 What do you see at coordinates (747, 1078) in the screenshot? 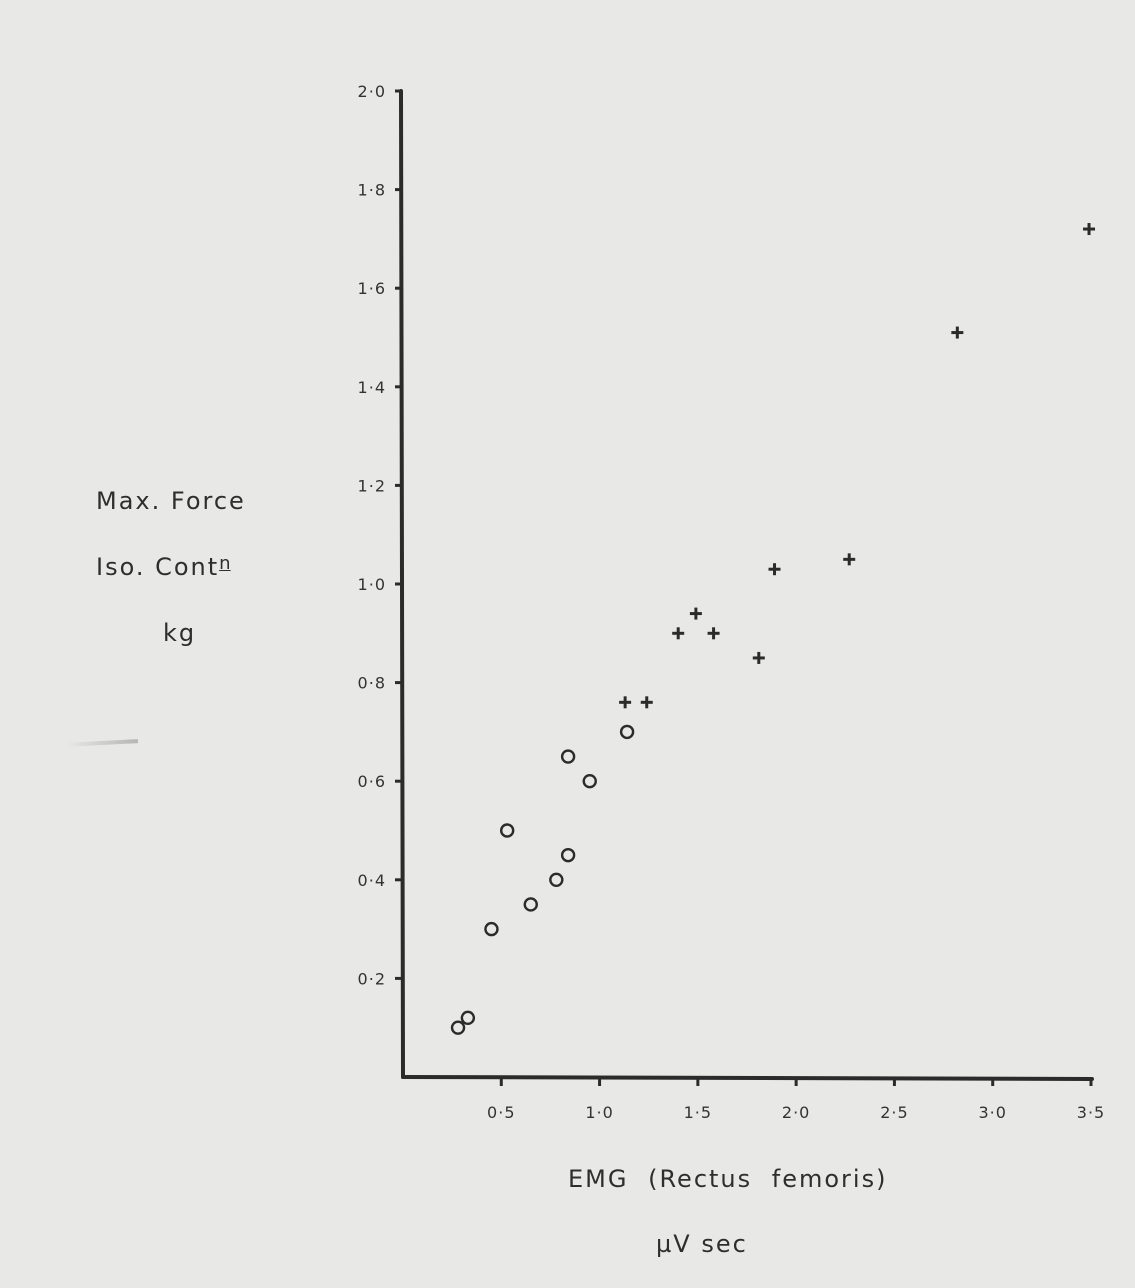
I see `x-axis-line` at bounding box center [747, 1078].